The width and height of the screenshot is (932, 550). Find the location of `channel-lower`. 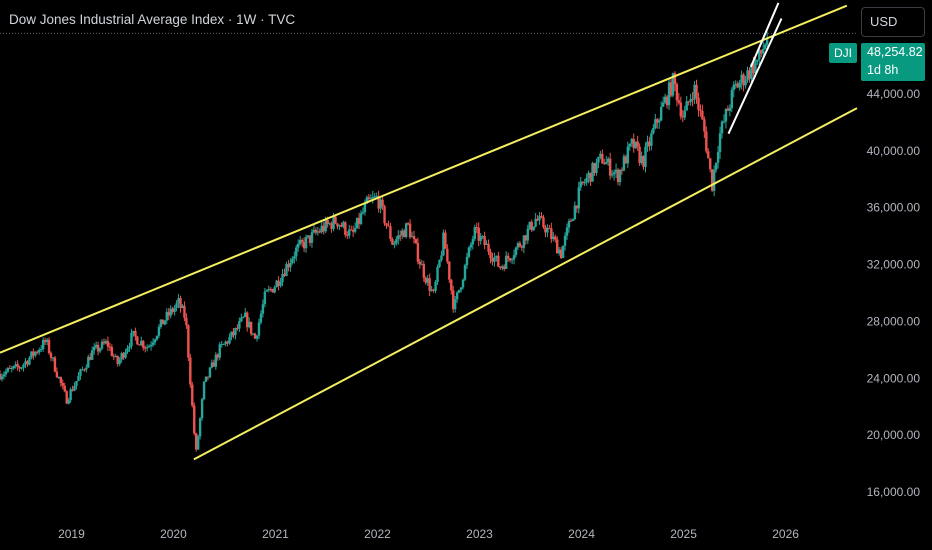

channel-lower is located at coordinates (755, 76).